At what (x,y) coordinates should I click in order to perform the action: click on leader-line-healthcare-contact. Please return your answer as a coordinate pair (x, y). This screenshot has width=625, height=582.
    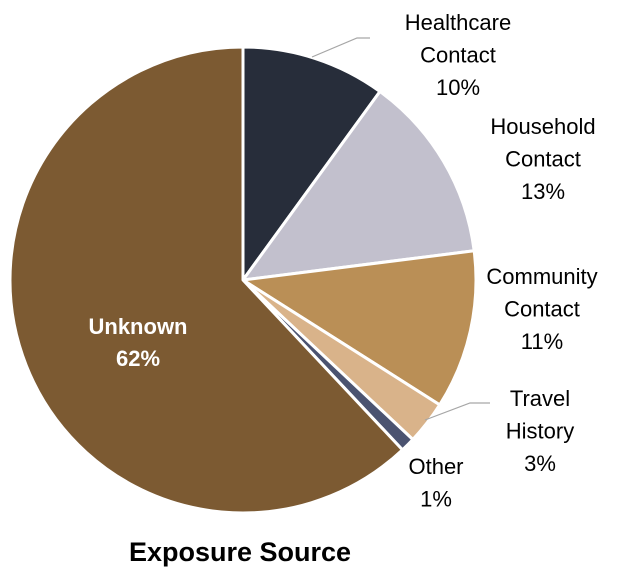
    Looking at the image, I should click on (340, 47).